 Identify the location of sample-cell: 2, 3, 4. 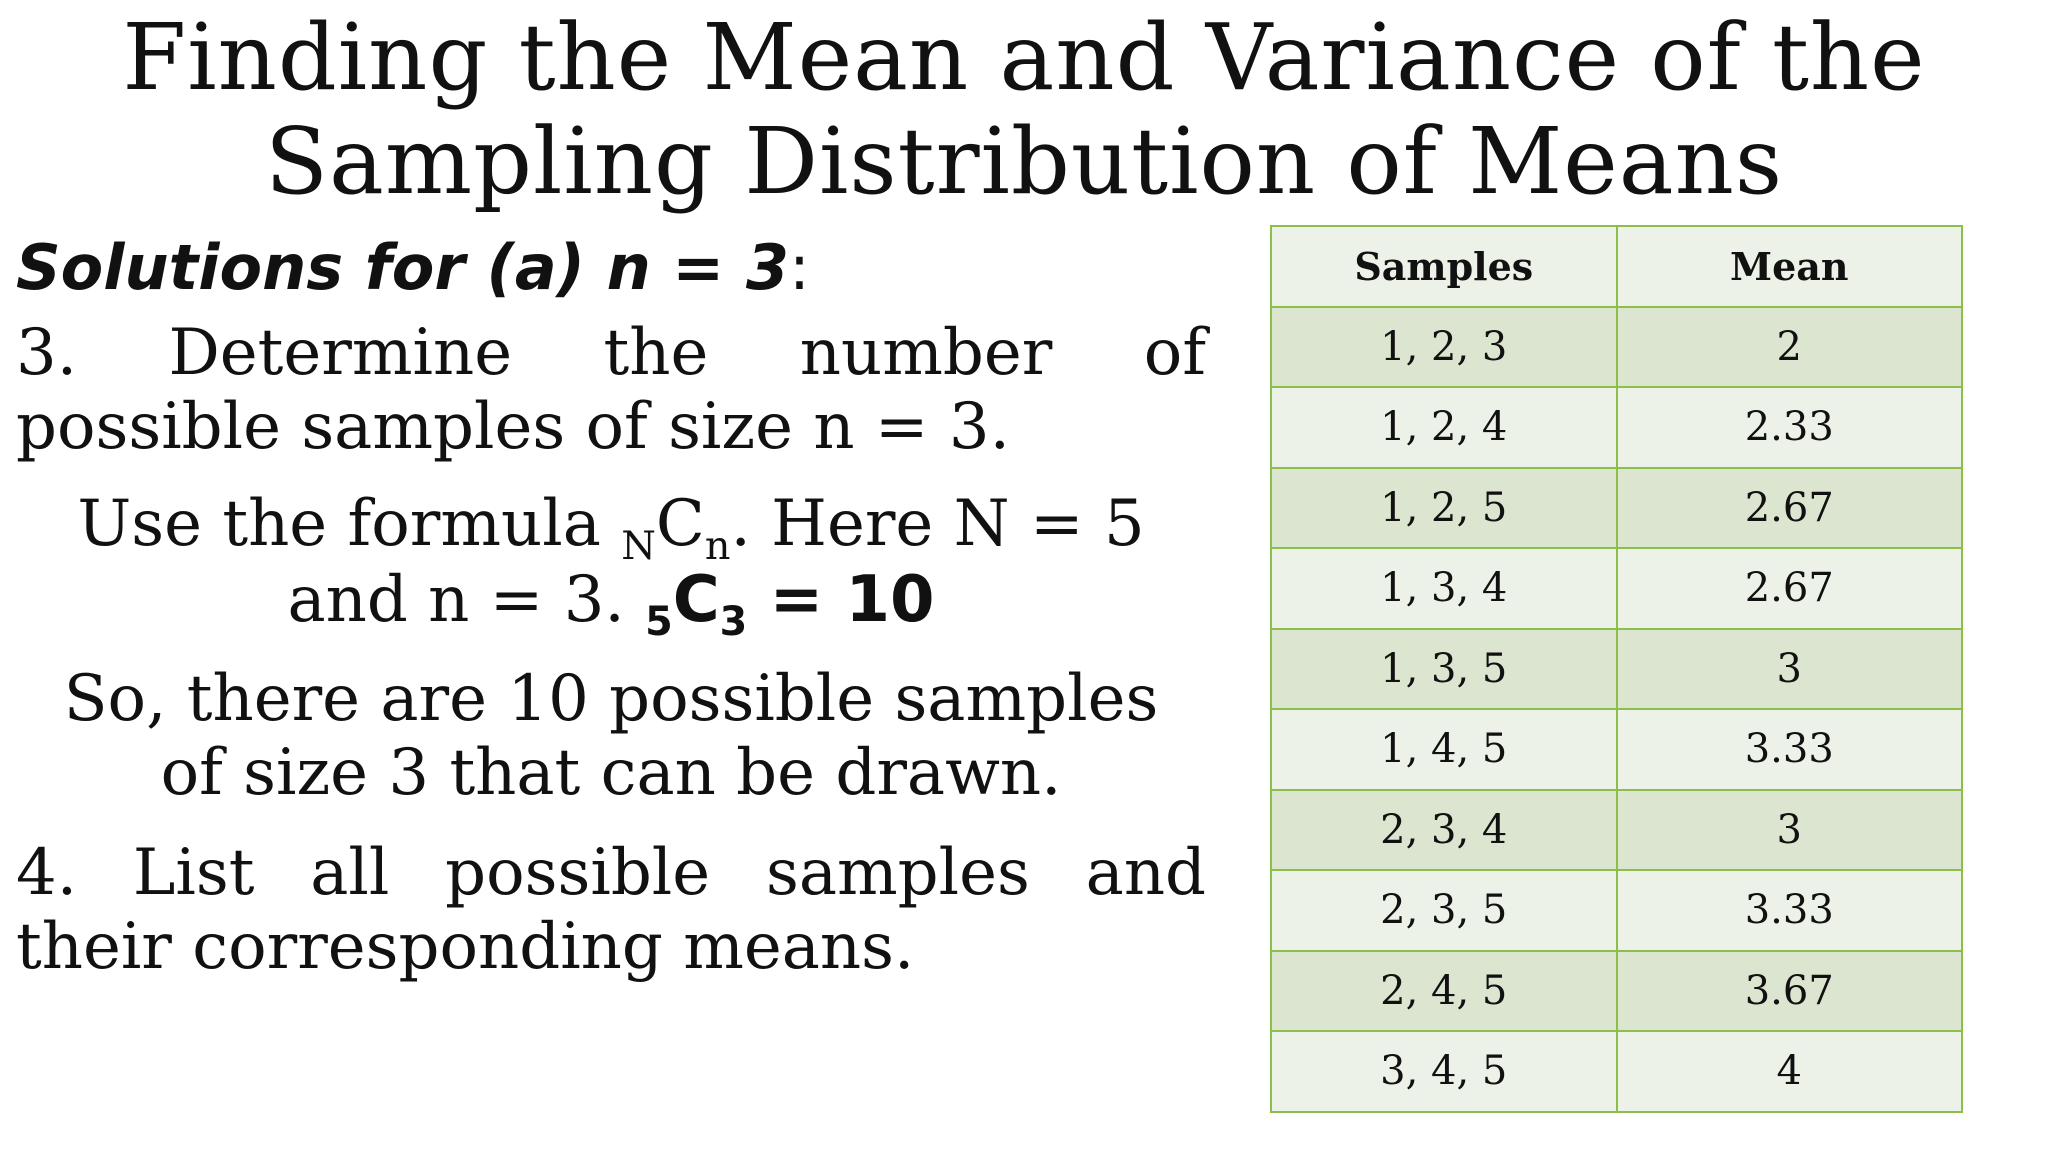
(1444, 829).